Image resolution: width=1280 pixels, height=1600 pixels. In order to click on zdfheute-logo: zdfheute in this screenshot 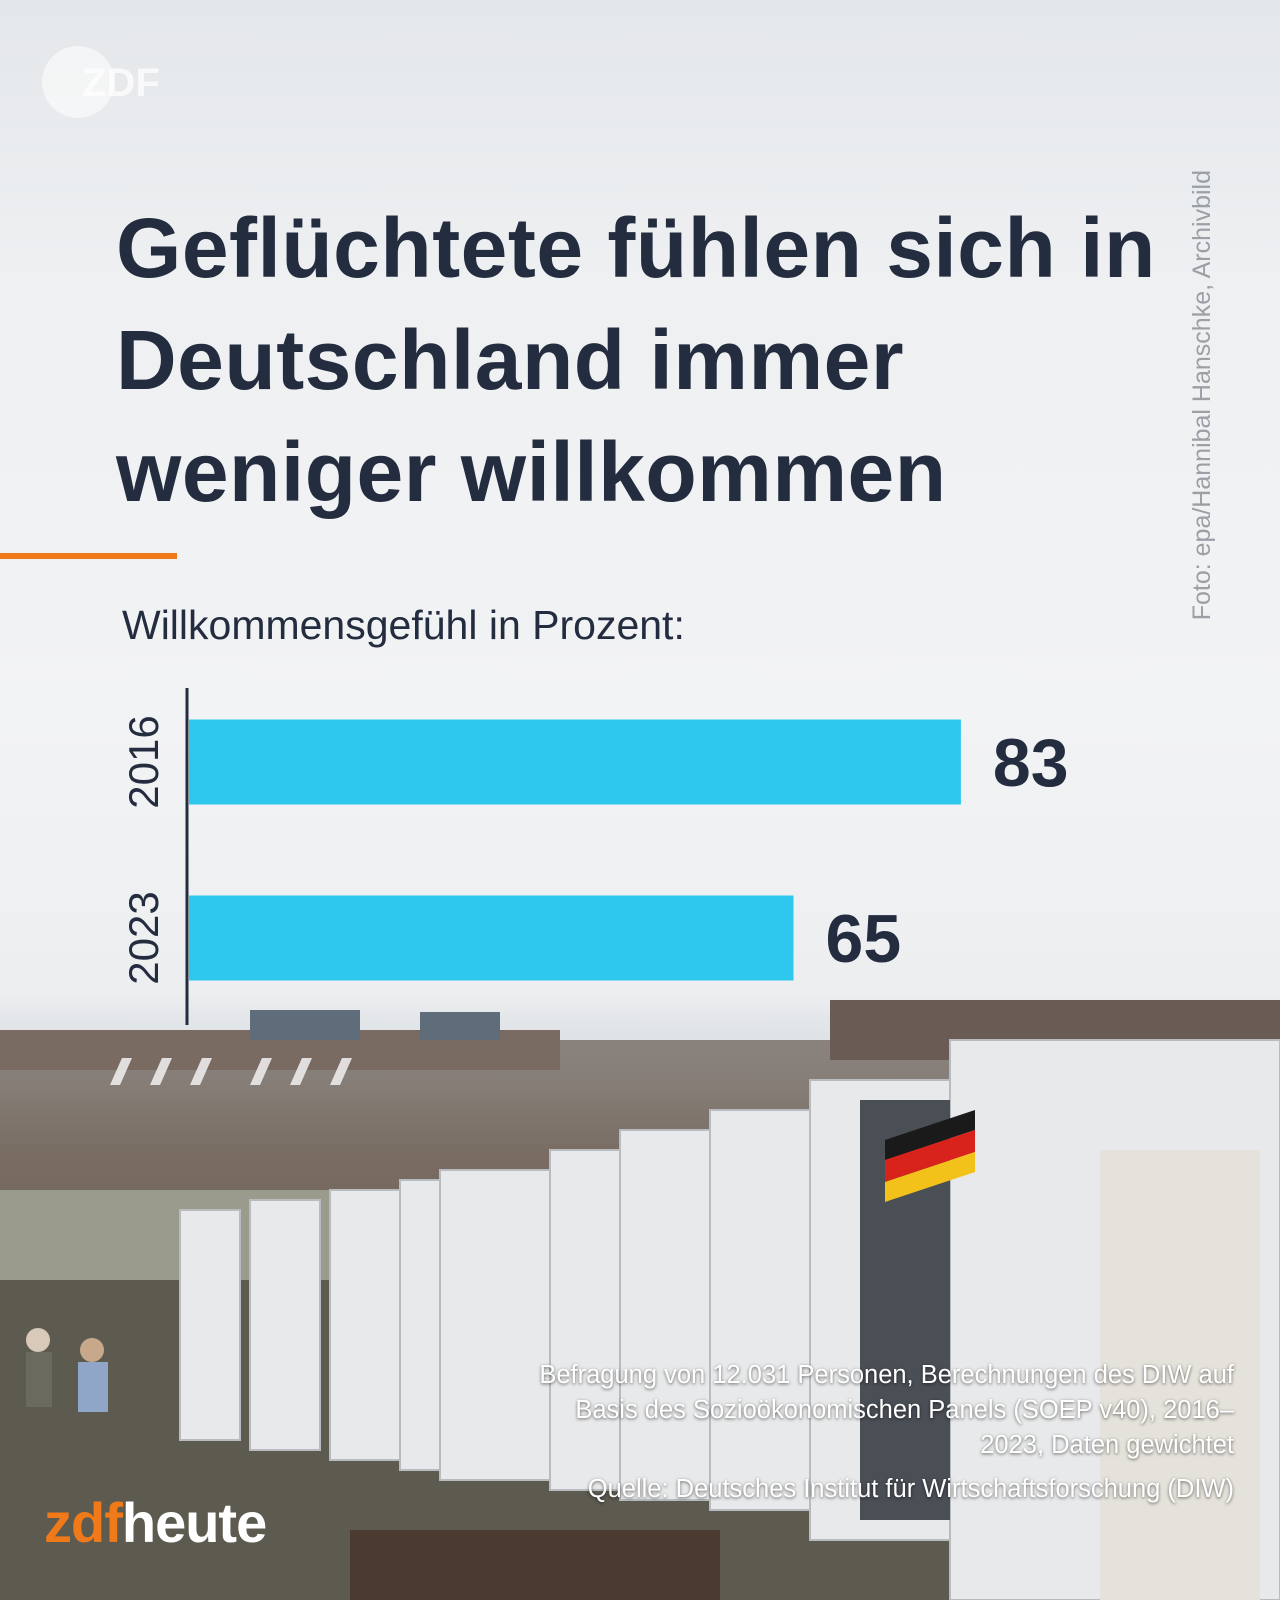, I will do `click(155, 1522)`.